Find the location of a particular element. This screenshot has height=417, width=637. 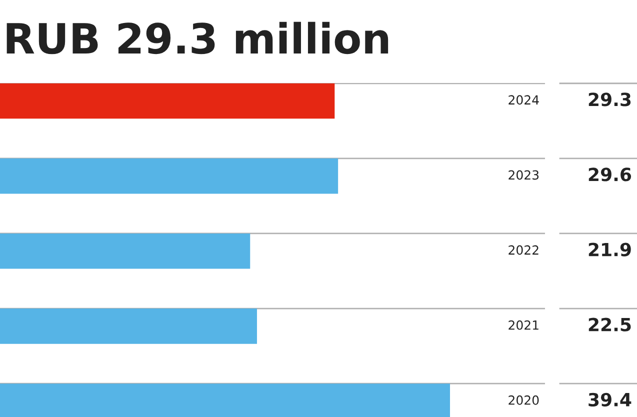

y-tick-label: 2020 is located at coordinates (523, 400).